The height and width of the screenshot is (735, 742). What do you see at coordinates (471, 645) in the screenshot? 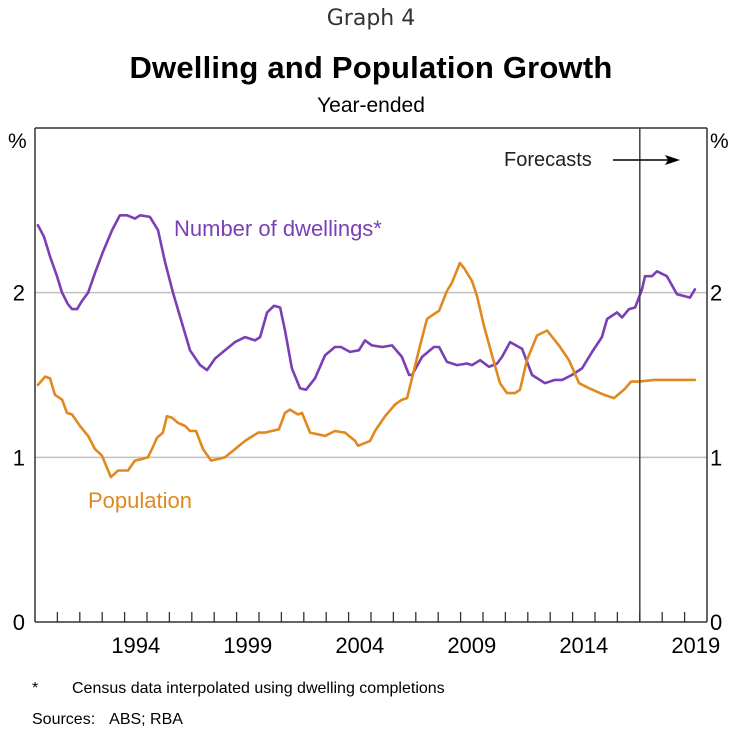
I see `x-tick-label: 2009` at bounding box center [471, 645].